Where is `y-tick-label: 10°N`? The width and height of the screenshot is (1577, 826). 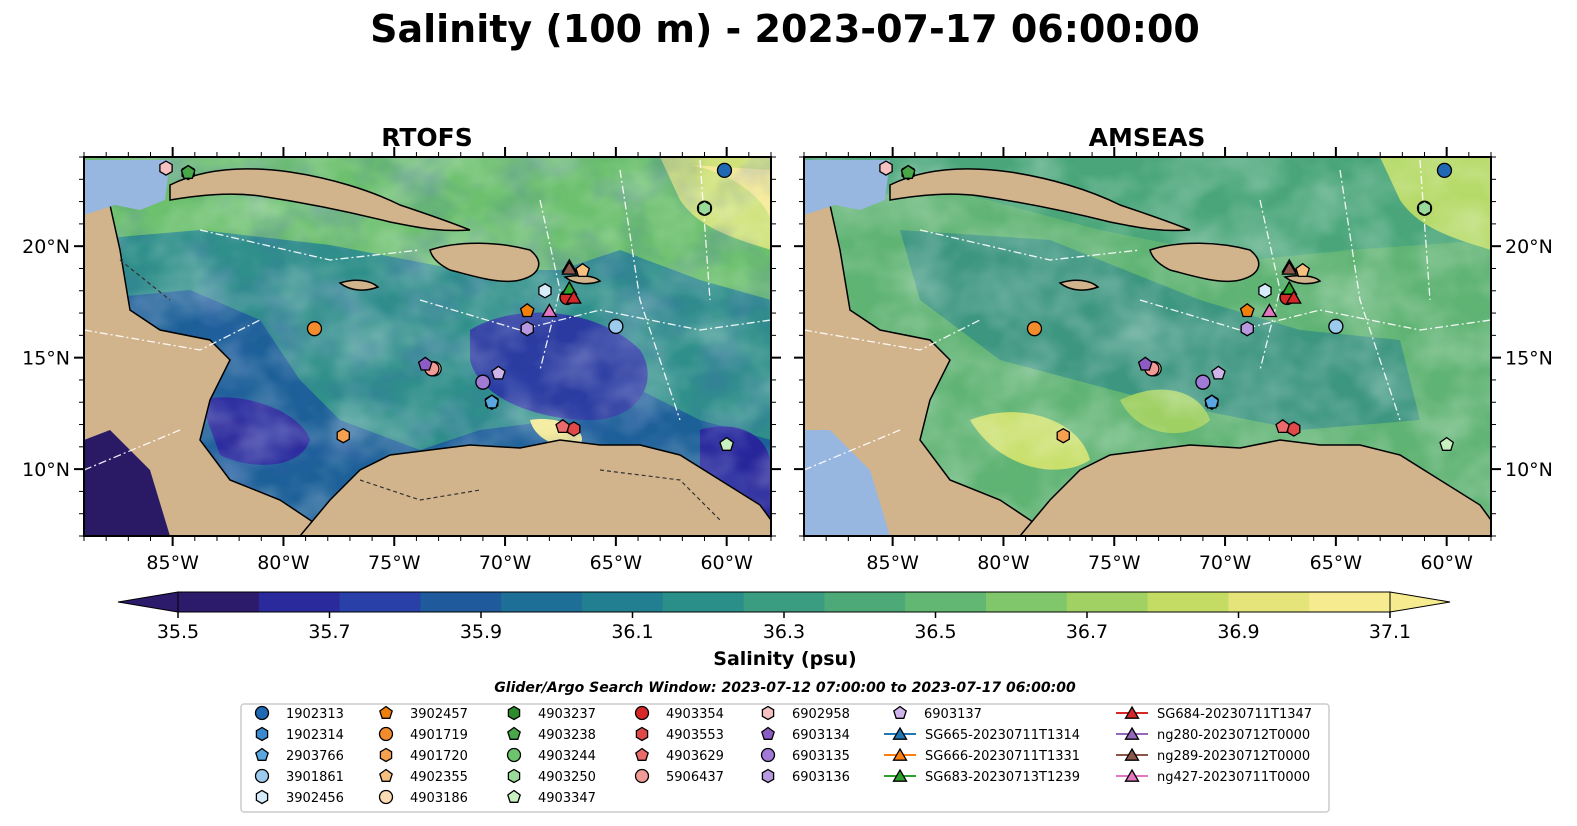
y-tick-label: 10°N is located at coordinates (46, 470).